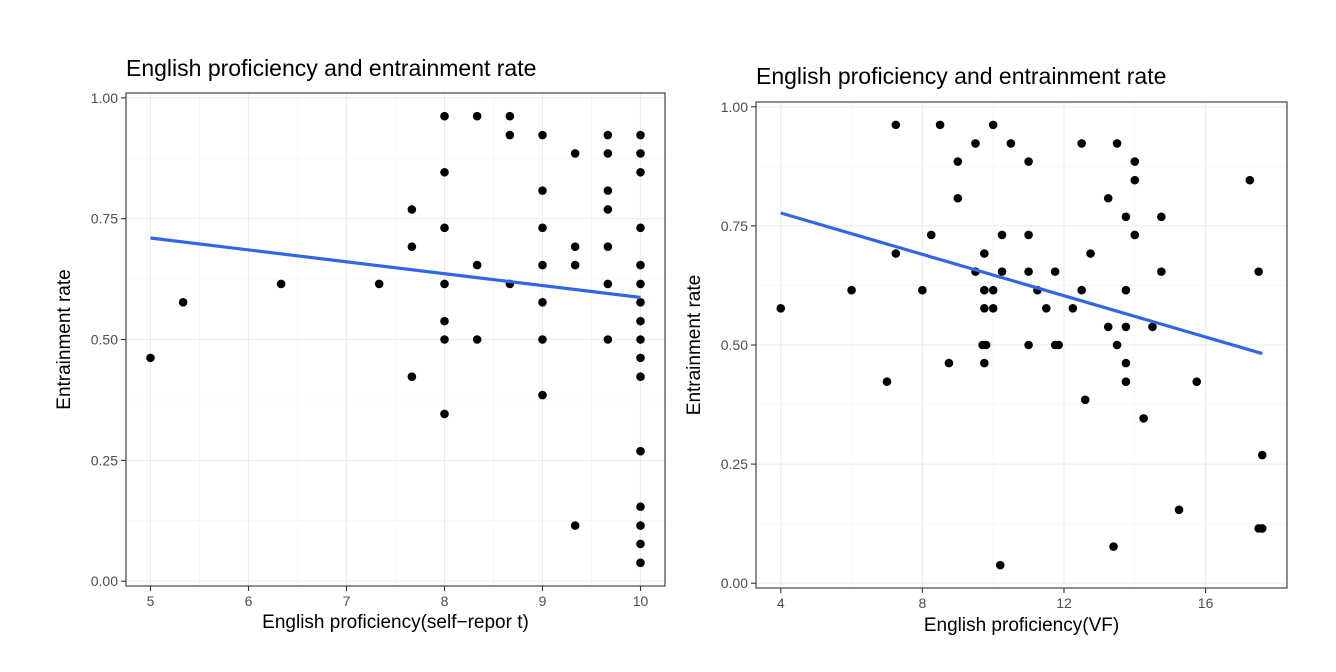 Image resolution: width=1336 pixels, height=672 pixels. Describe the element at coordinates (151, 601) in the screenshot. I see `x-tick-label: 5` at that location.